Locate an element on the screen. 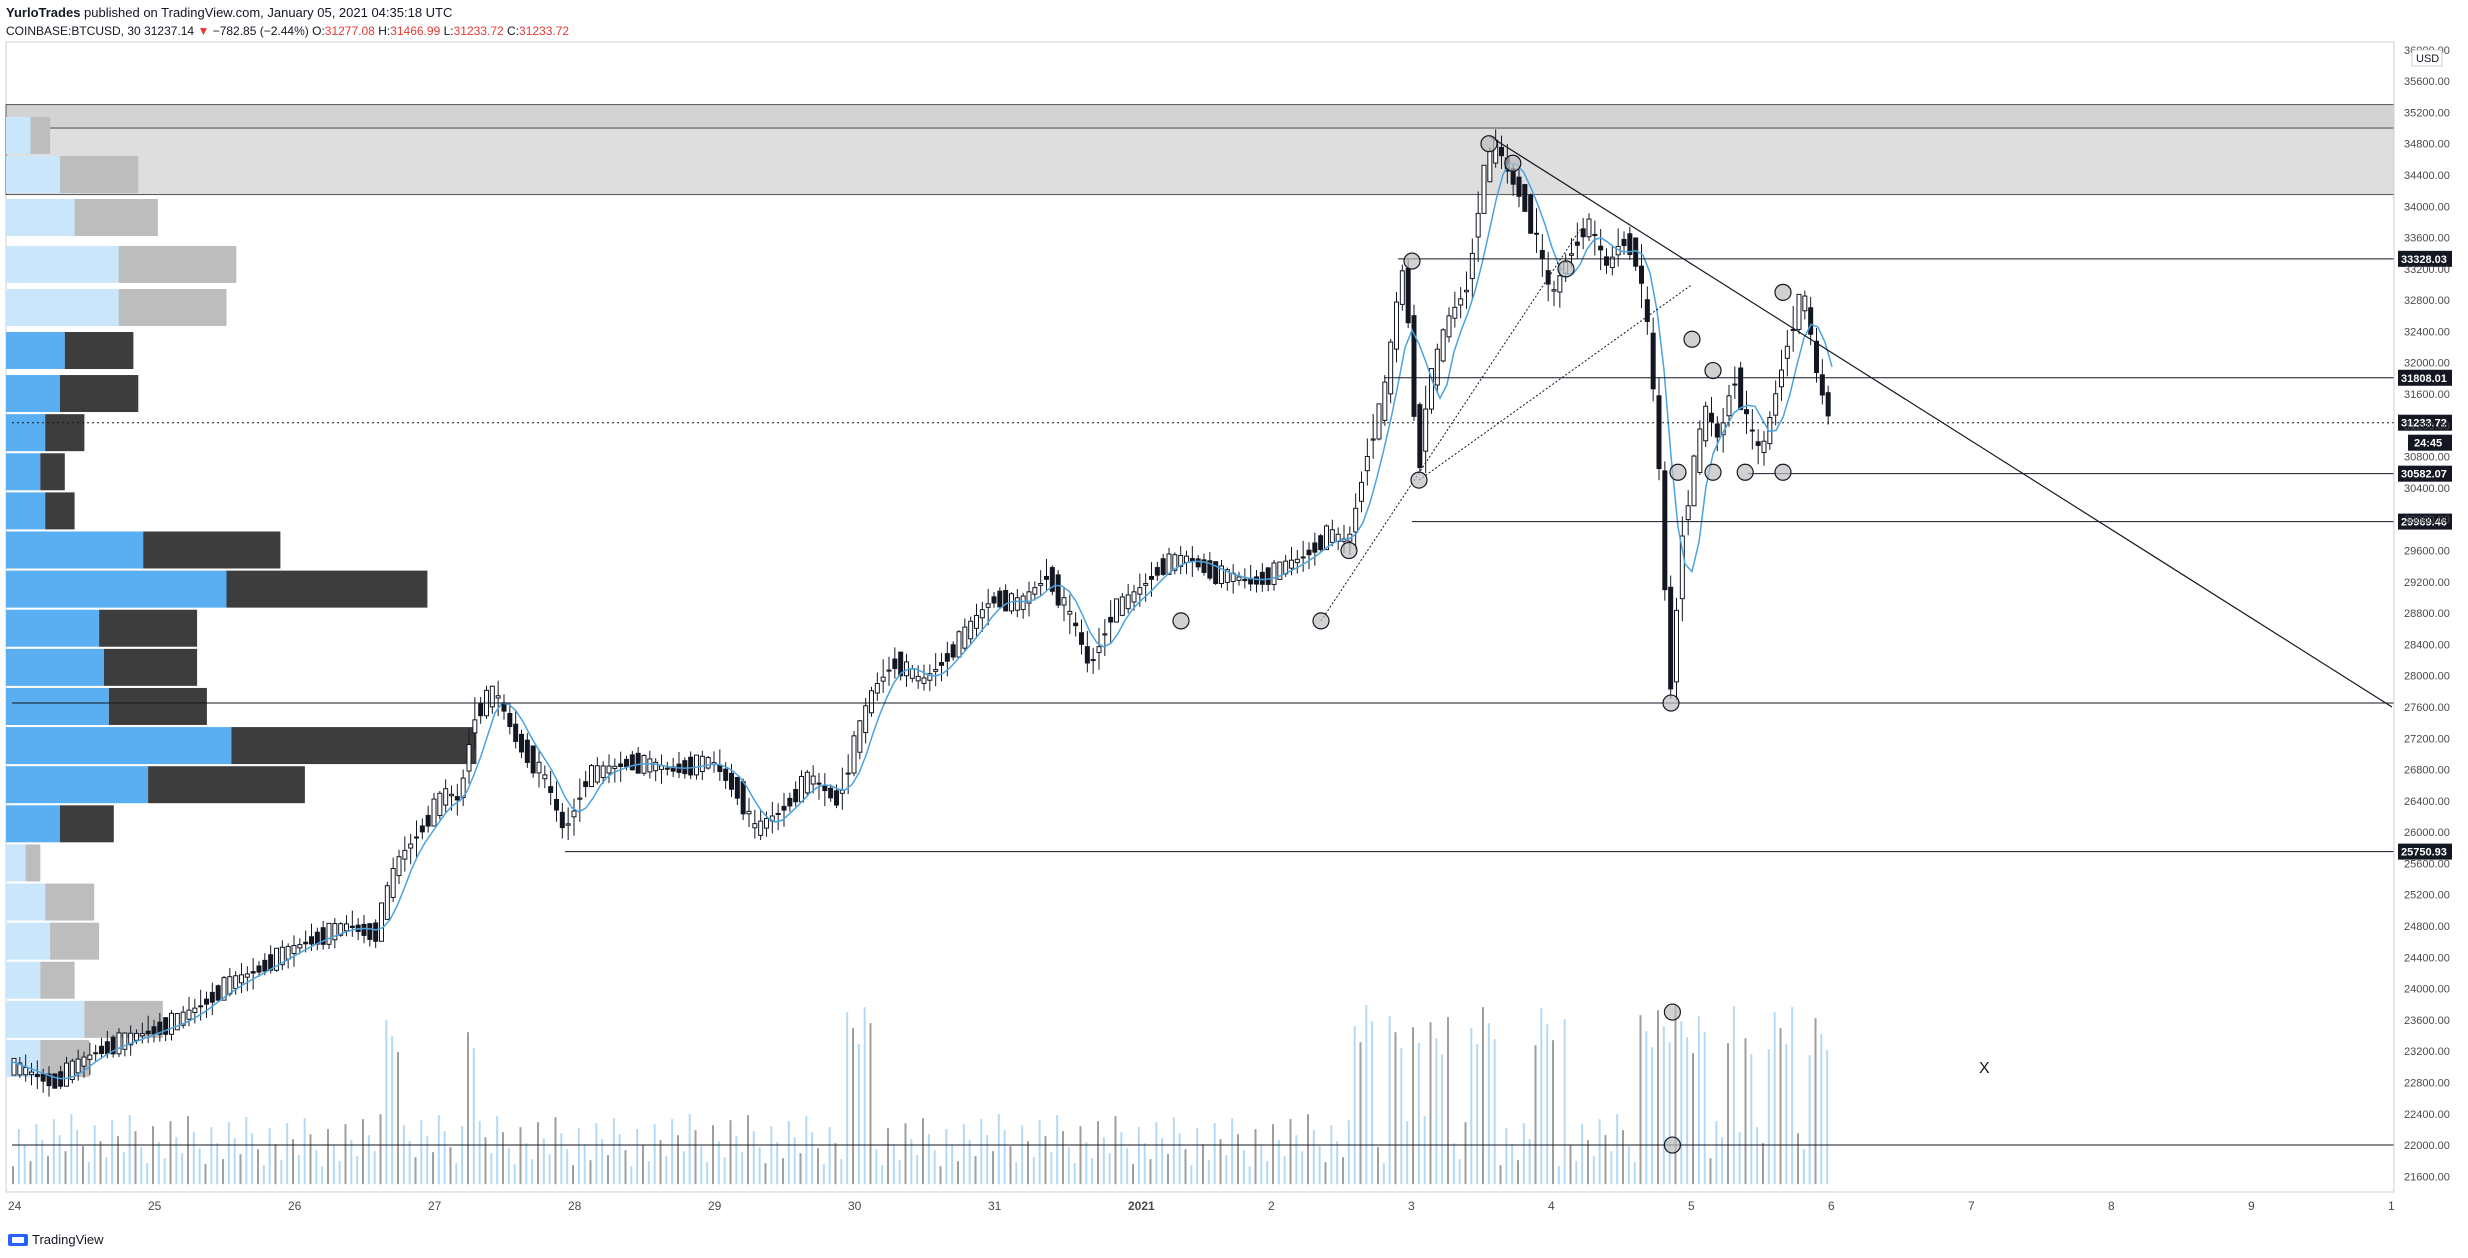 The width and height of the screenshot is (2468, 1258). time-axis-tick: 9 is located at coordinates (2251, 1206).